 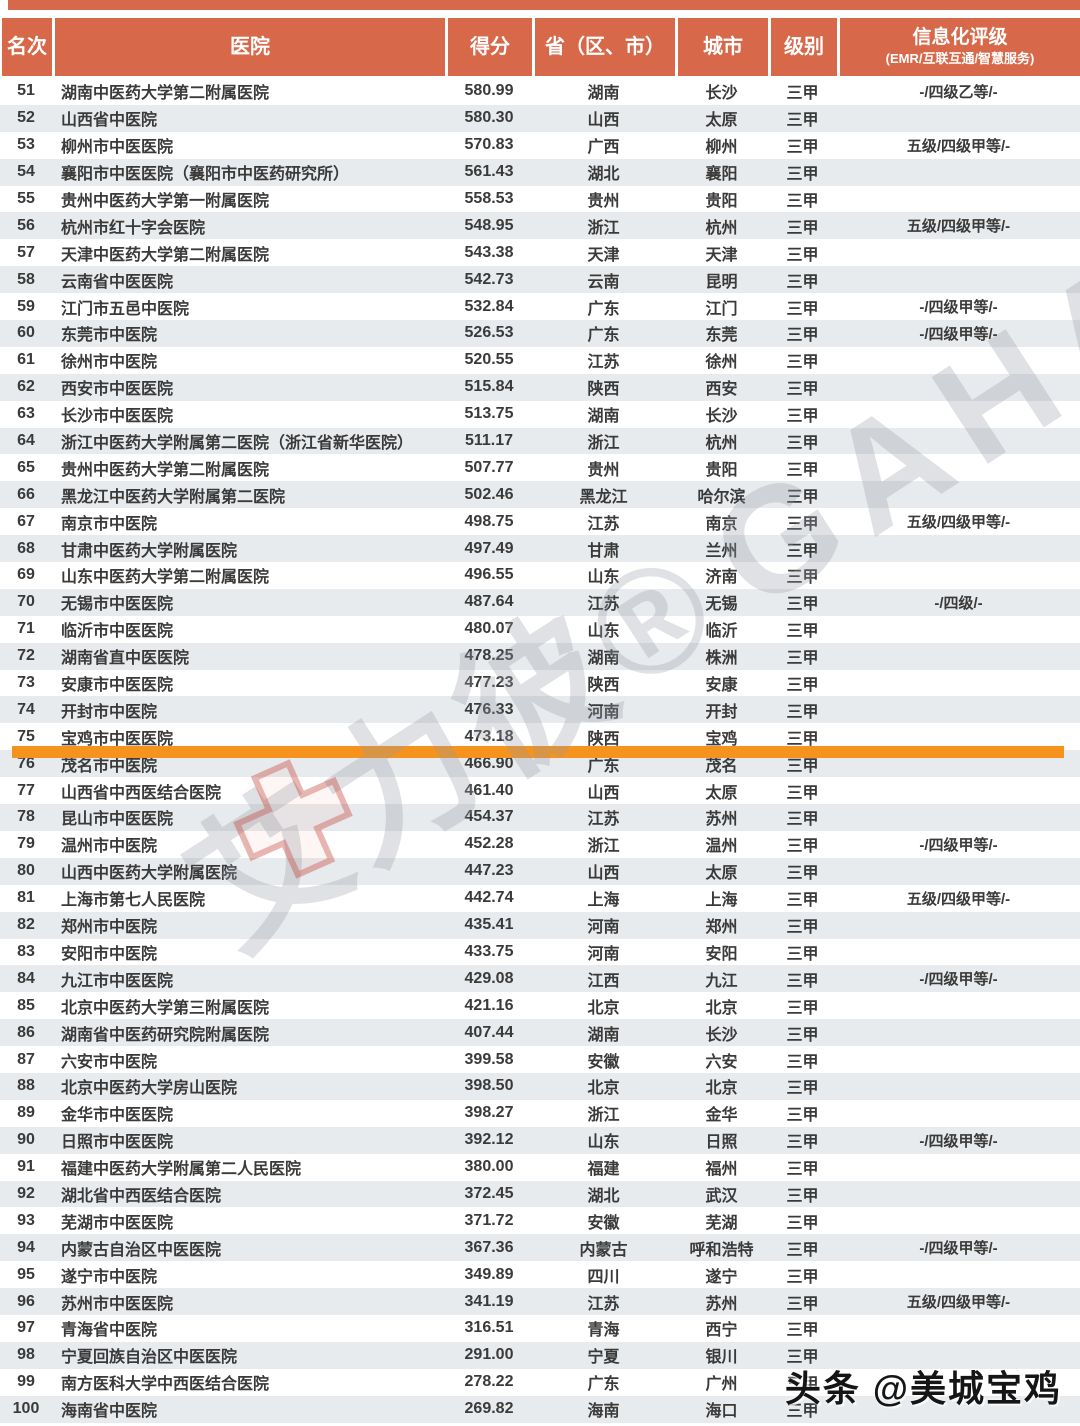 What do you see at coordinates (540, 925) in the screenshot?
I see `table-row: 82 郑州市中医院 435.41 河南 郑州 三甲` at bounding box center [540, 925].